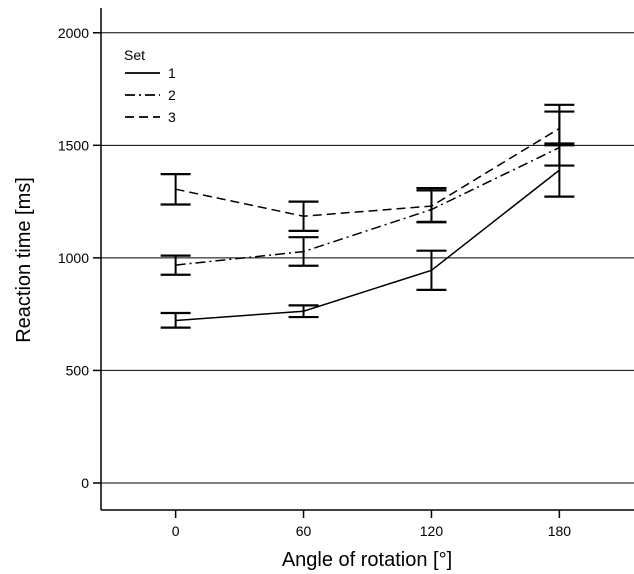 The height and width of the screenshot is (574, 634). I want to click on legend-label-3: 3, so click(172, 117).